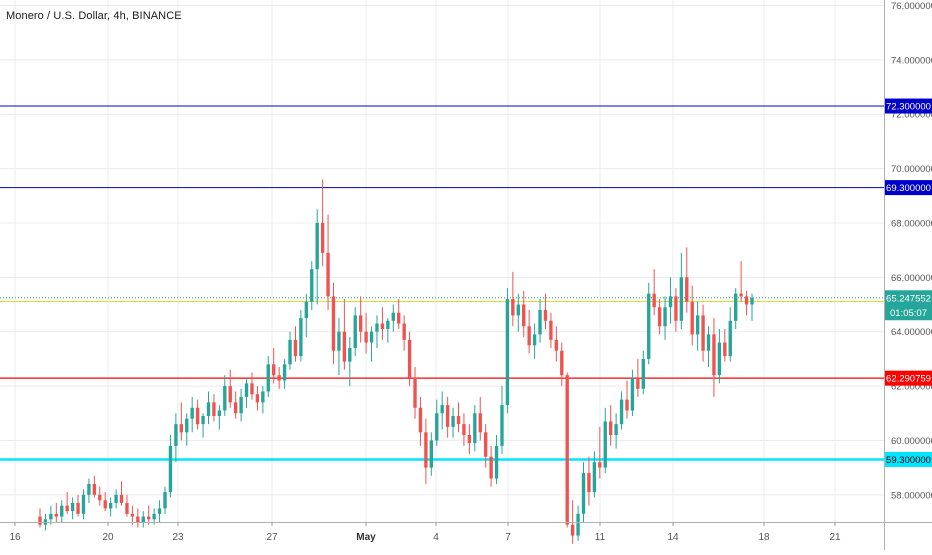  What do you see at coordinates (108, 537) in the screenshot?
I see `x-tick-label: 20` at bounding box center [108, 537].